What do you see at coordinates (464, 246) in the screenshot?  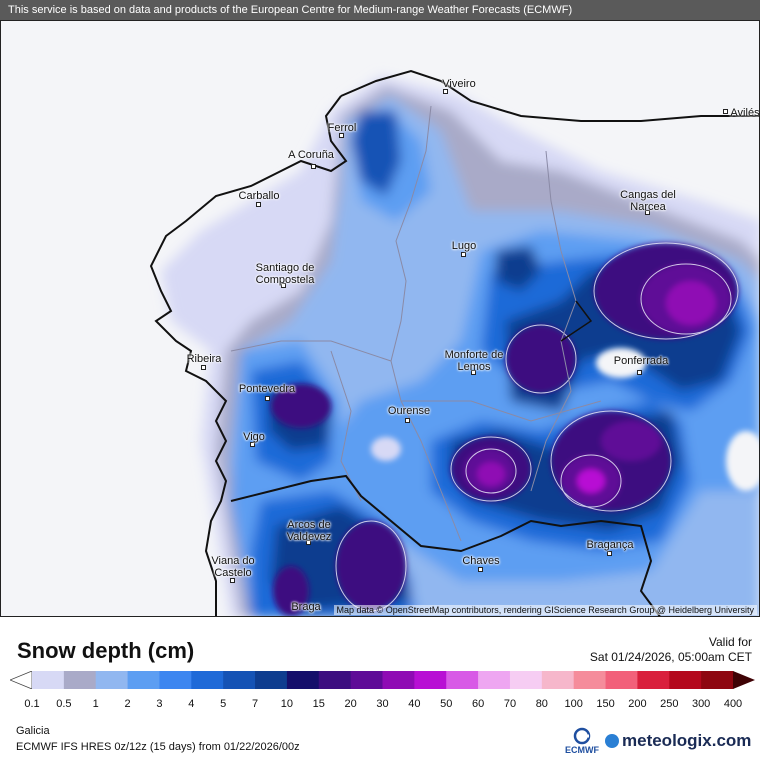 I see `city-label-lugo: Lugo` at bounding box center [464, 246].